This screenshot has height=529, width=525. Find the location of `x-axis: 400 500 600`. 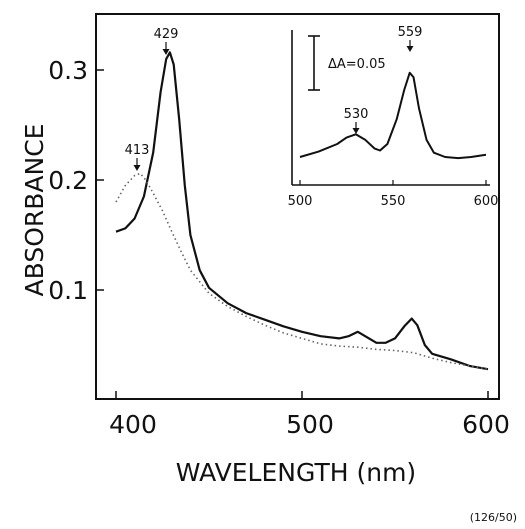

x-axis: 400 500 600 is located at coordinates (309, 415).